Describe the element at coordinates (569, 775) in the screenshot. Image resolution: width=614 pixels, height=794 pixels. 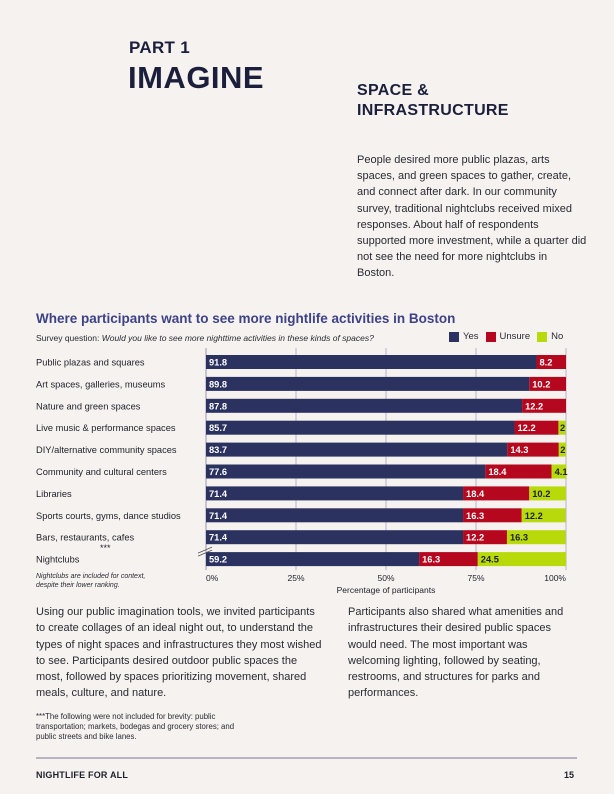
I see `page-number: 15` at that location.